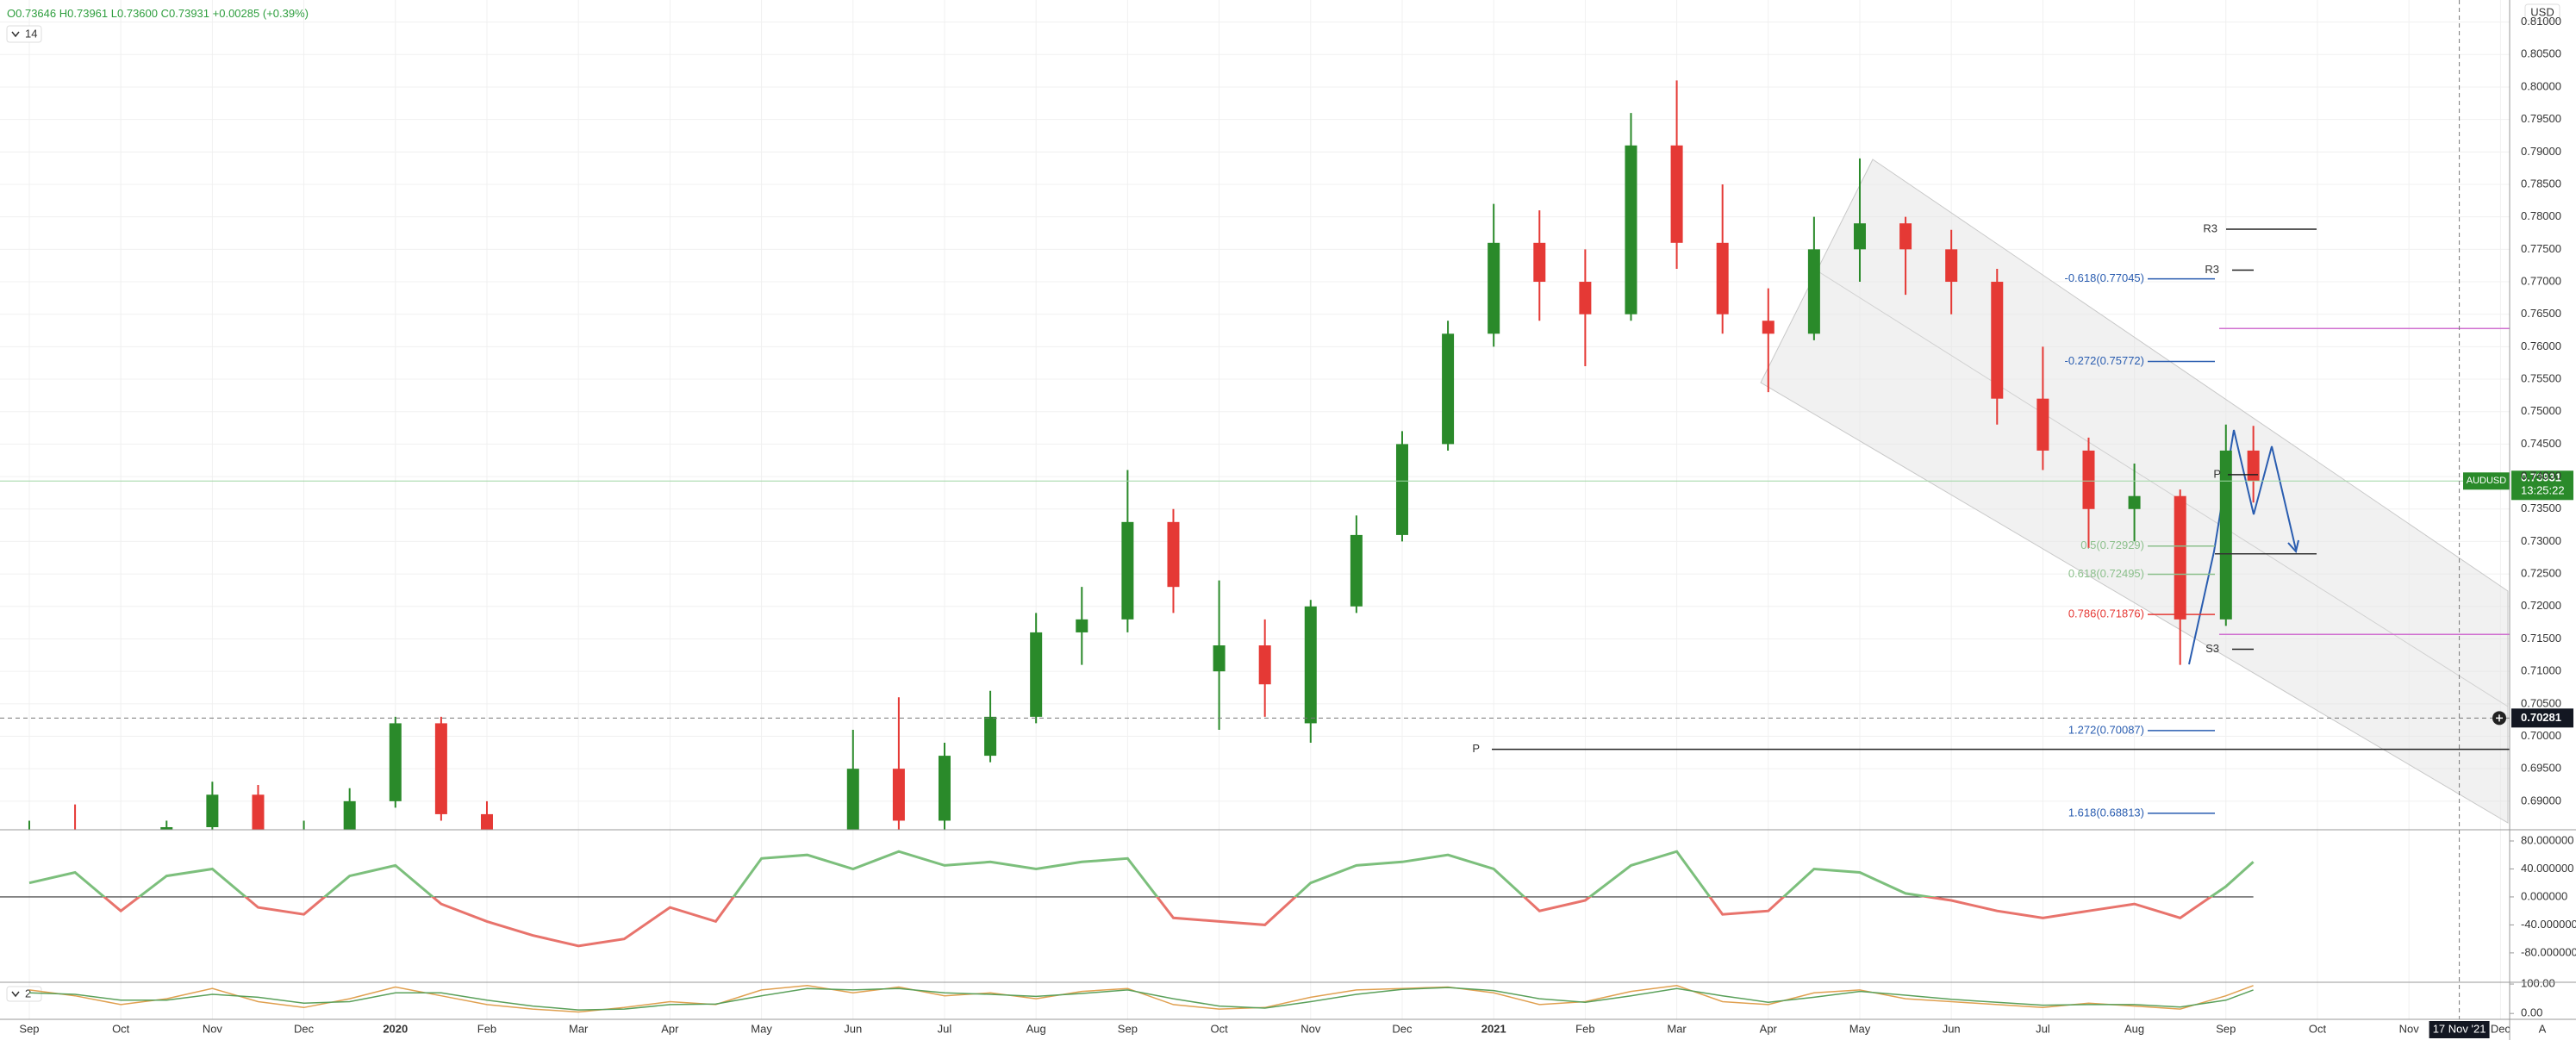  What do you see at coordinates (2531, 1013) in the screenshot?
I see `y-tick-label: 0.00` at bounding box center [2531, 1013].